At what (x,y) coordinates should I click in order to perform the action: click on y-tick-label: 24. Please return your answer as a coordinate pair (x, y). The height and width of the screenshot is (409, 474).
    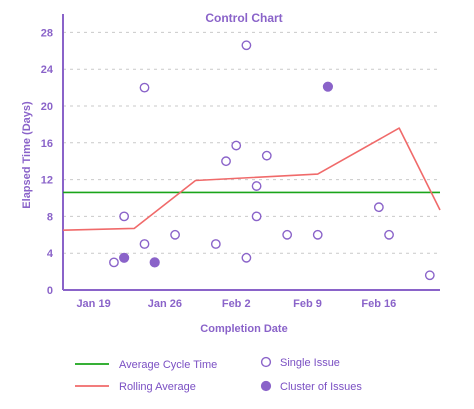
    Looking at the image, I should click on (47, 70).